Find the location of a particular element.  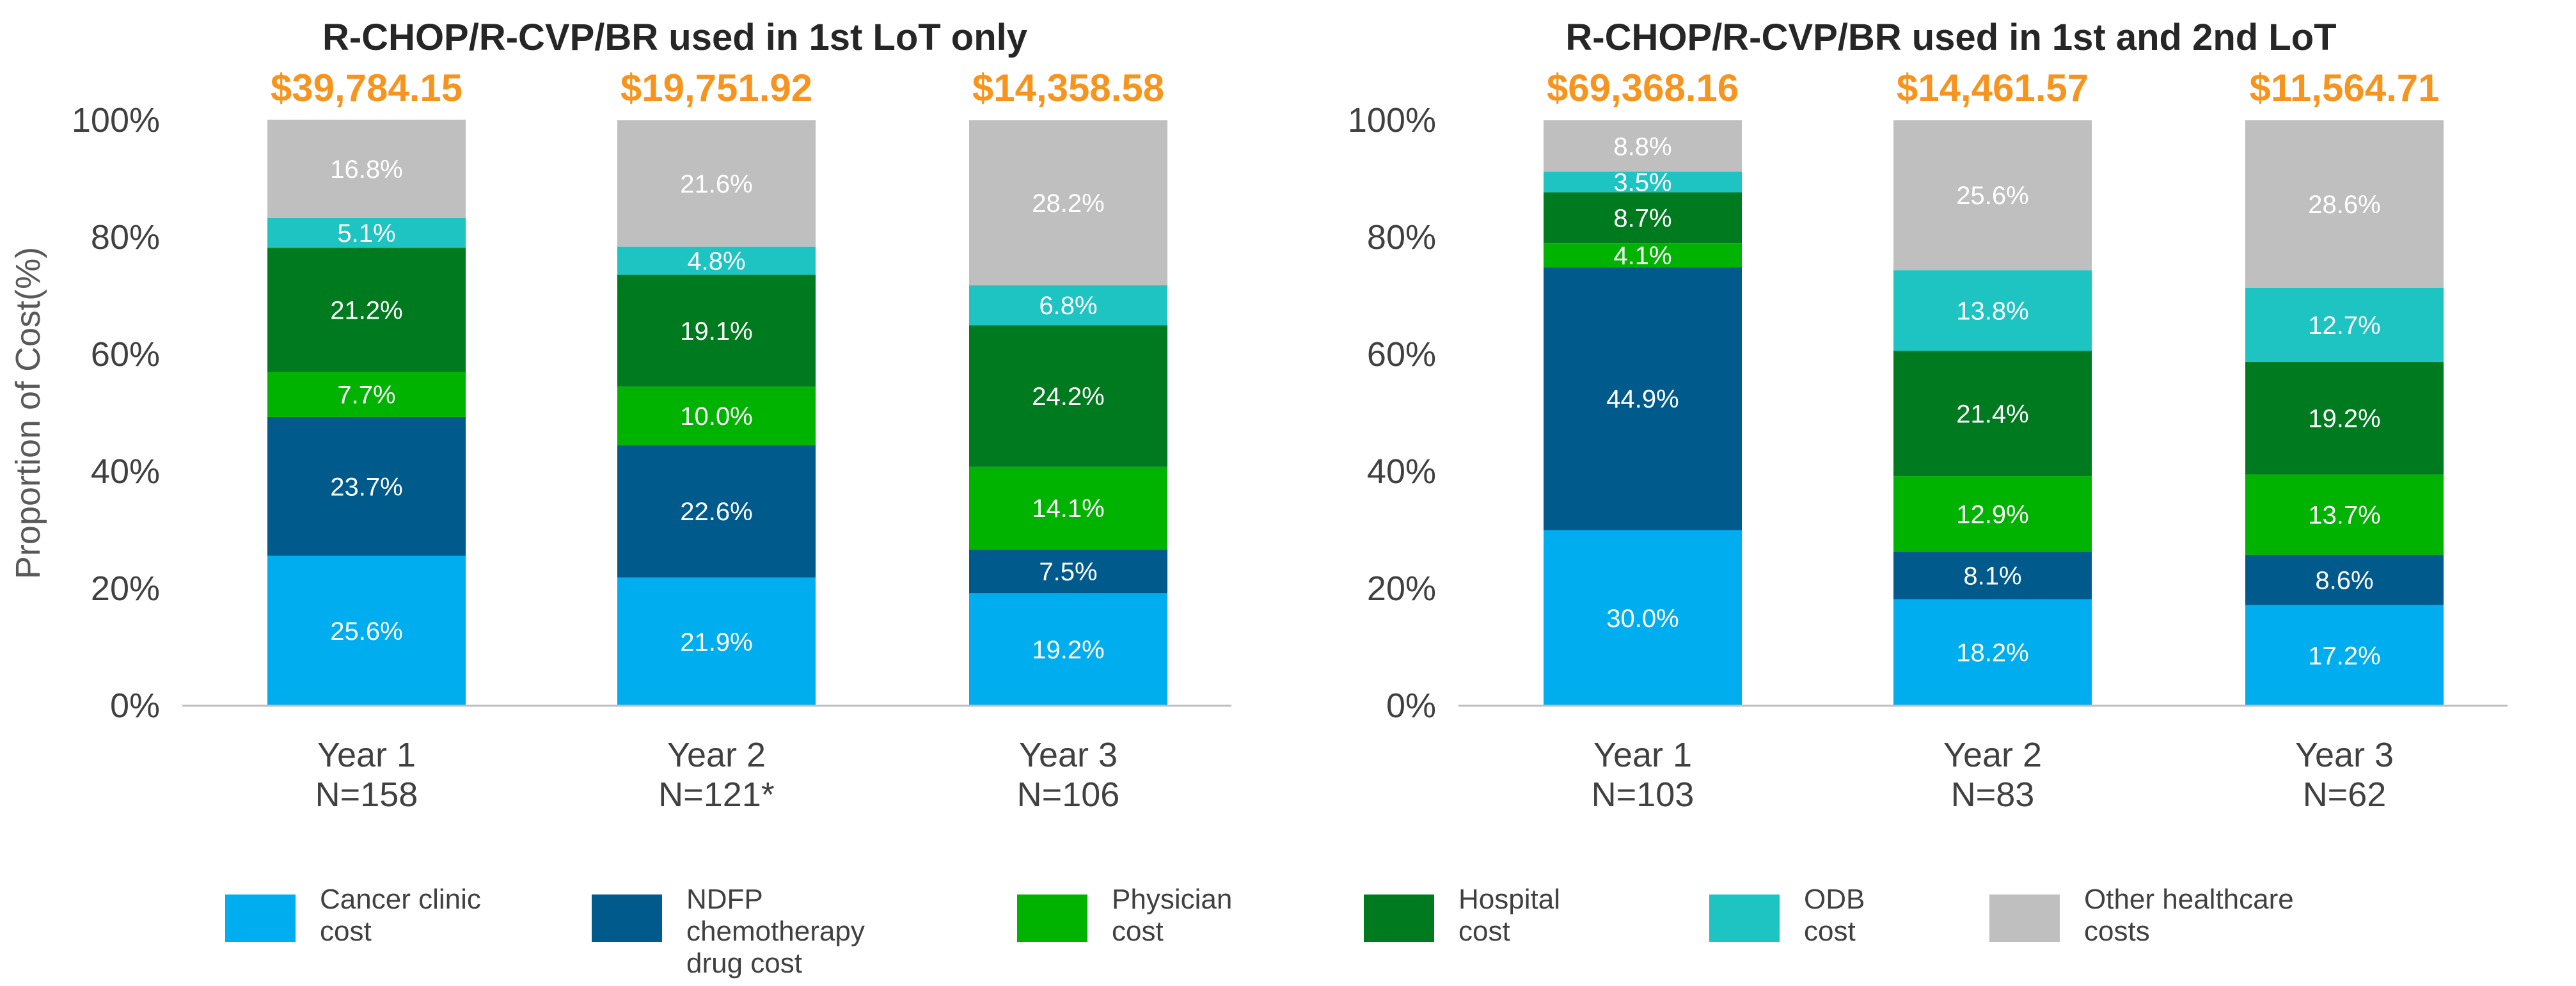

y-tick-label: 100% is located at coordinates (116, 120).